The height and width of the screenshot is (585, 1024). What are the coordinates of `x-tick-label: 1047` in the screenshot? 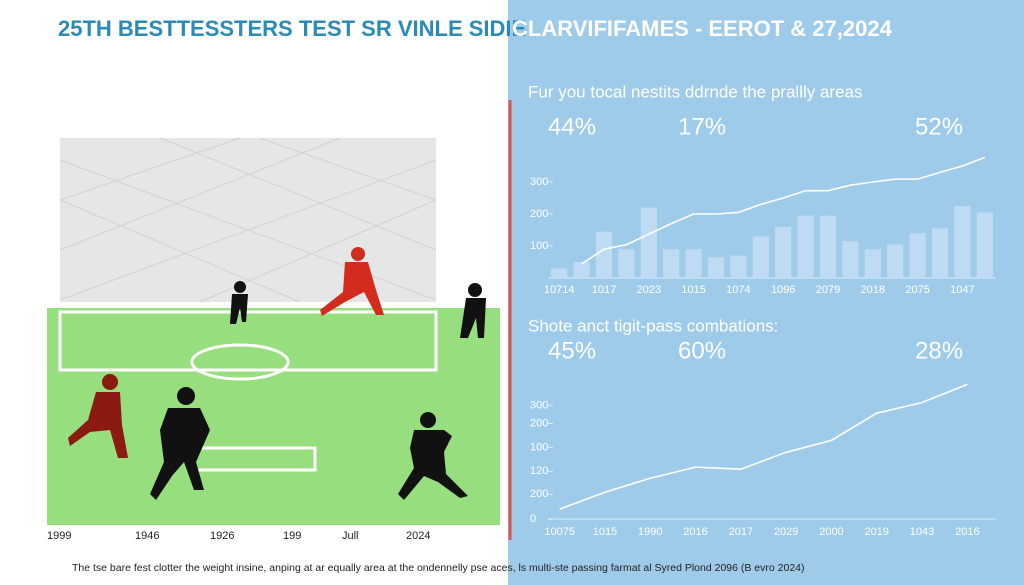 It's located at (962, 290).